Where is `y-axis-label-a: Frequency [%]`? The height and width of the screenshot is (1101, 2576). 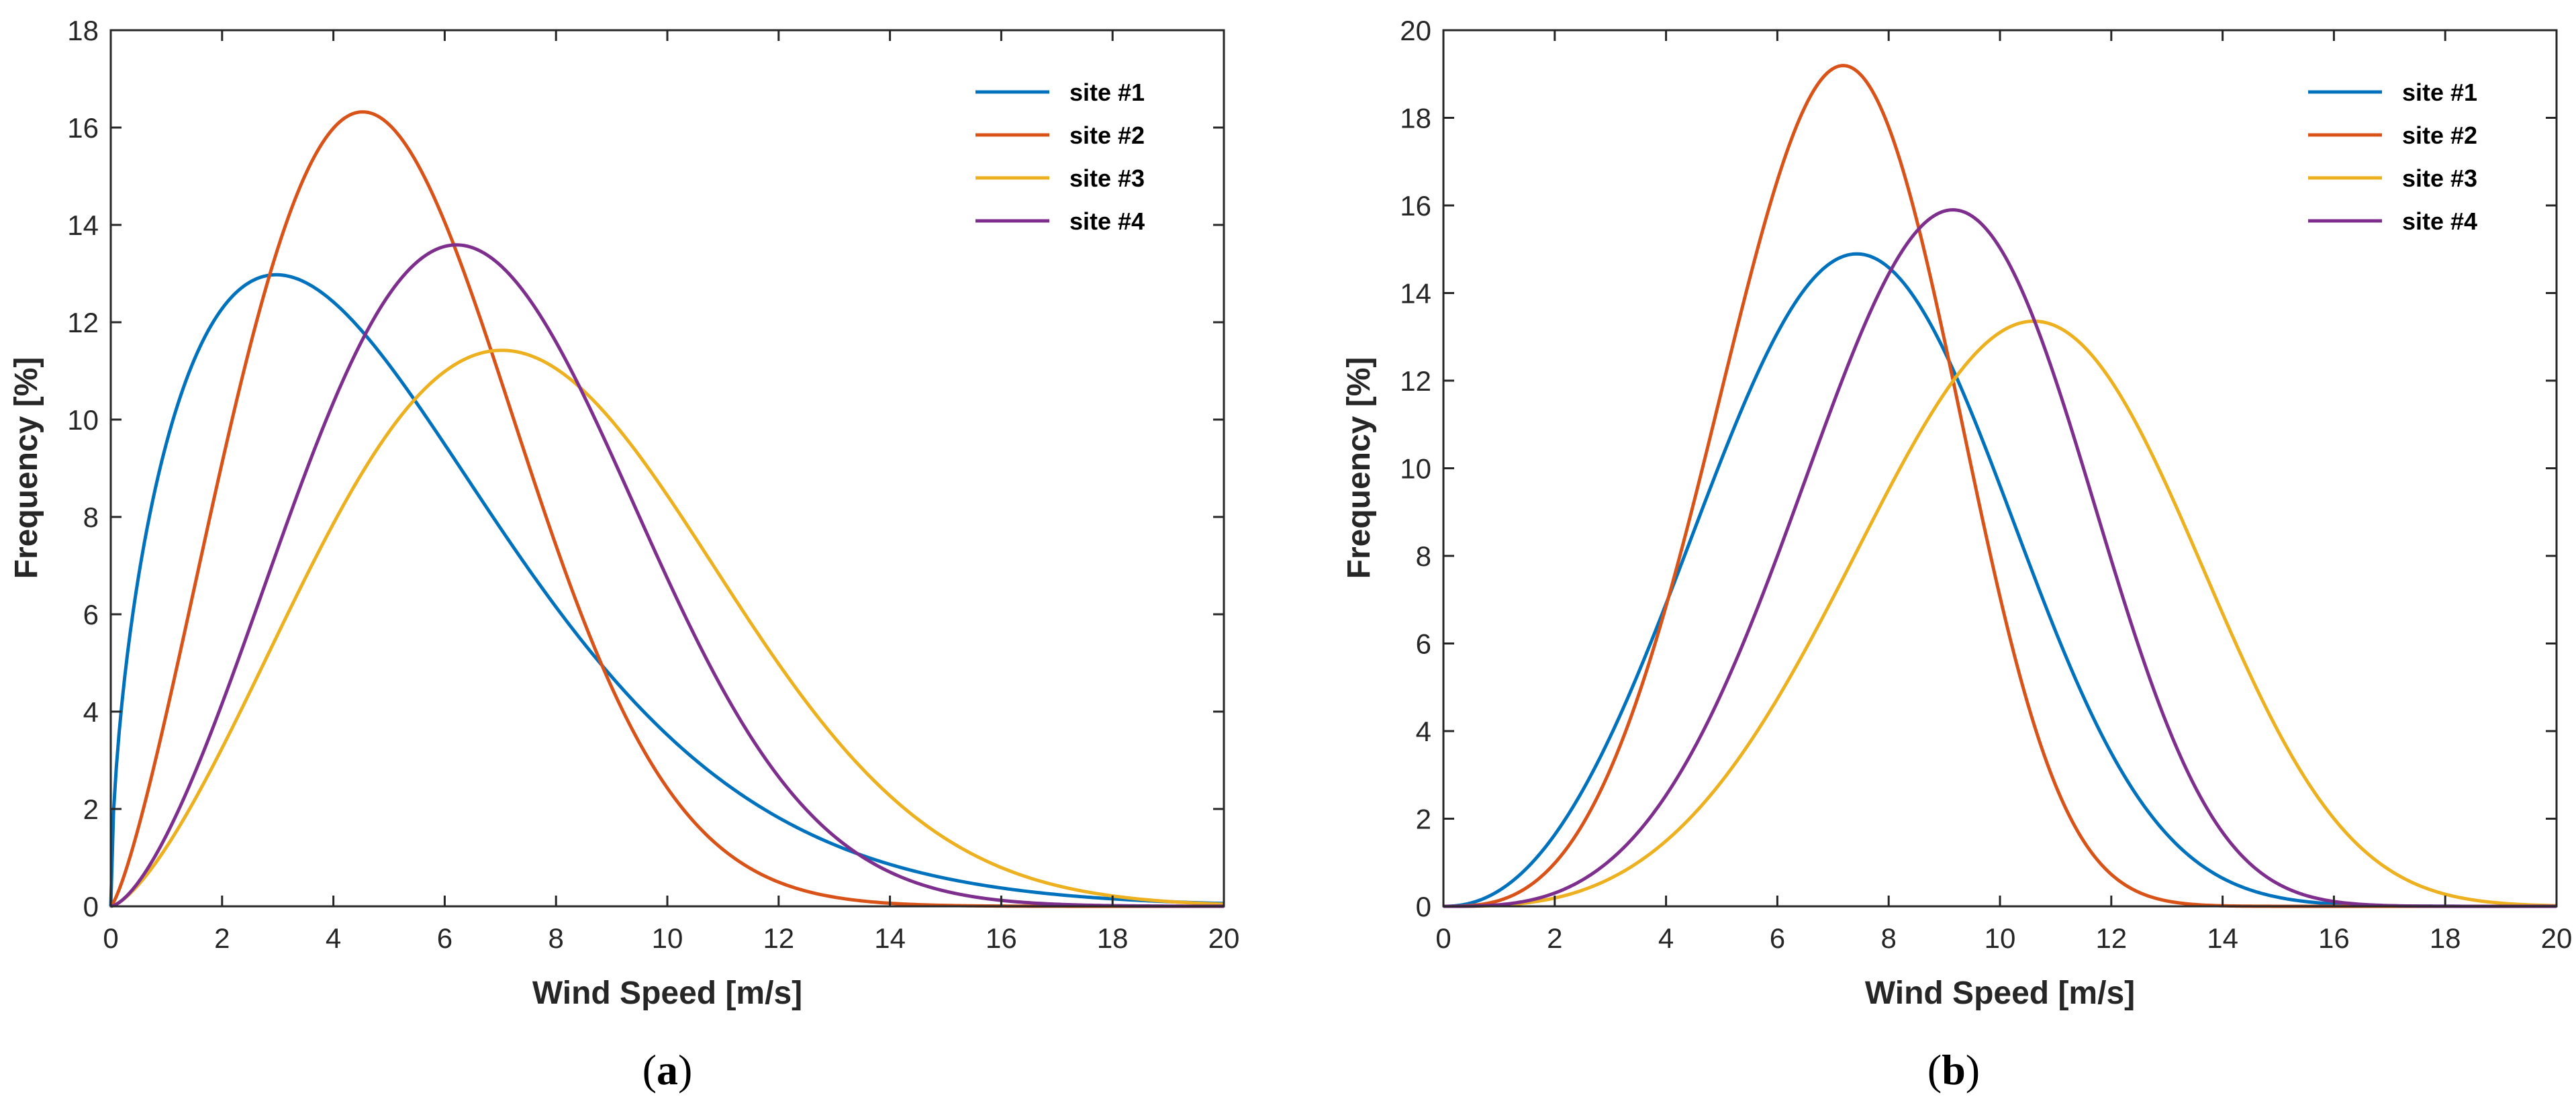
y-axis-label-a: Frequency [%] is located at coordinates (26, 468).